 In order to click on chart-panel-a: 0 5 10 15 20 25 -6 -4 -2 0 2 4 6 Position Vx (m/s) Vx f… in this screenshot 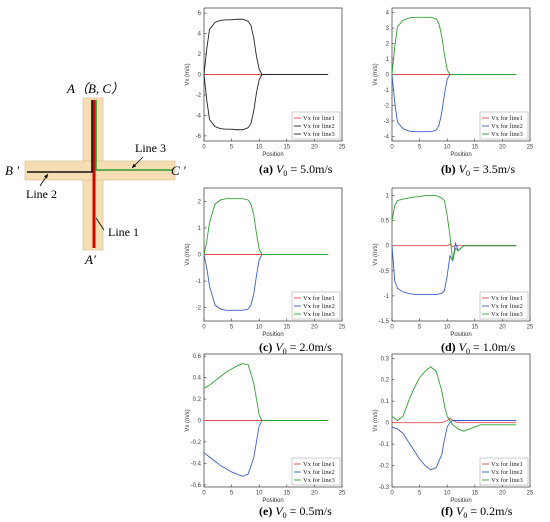, I will do `click(265, 92)`.